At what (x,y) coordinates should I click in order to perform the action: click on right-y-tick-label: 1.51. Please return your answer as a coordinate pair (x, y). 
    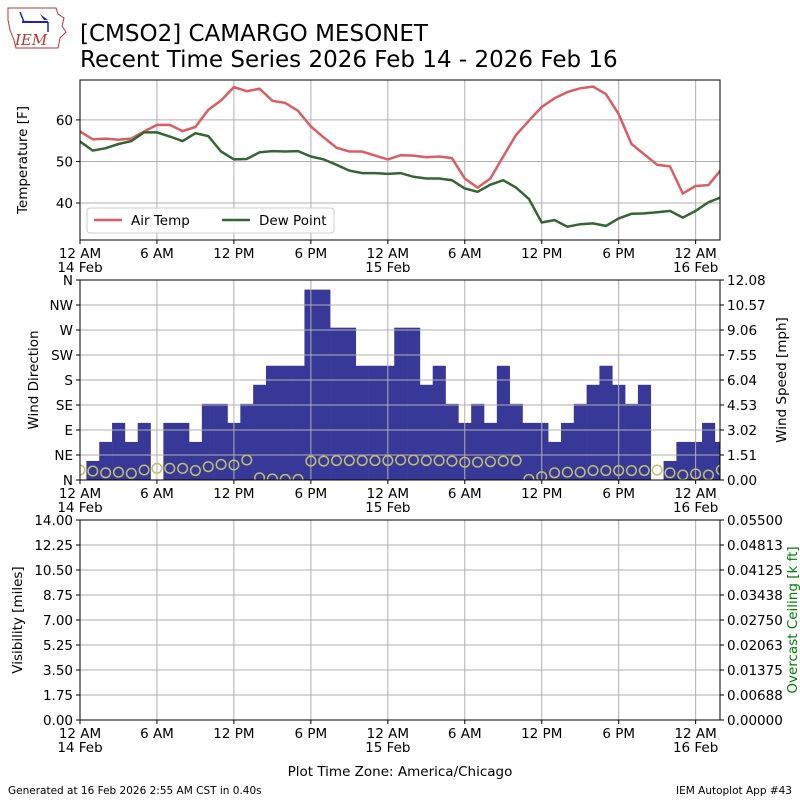
    Looking at the image, I should click on (742, 456).